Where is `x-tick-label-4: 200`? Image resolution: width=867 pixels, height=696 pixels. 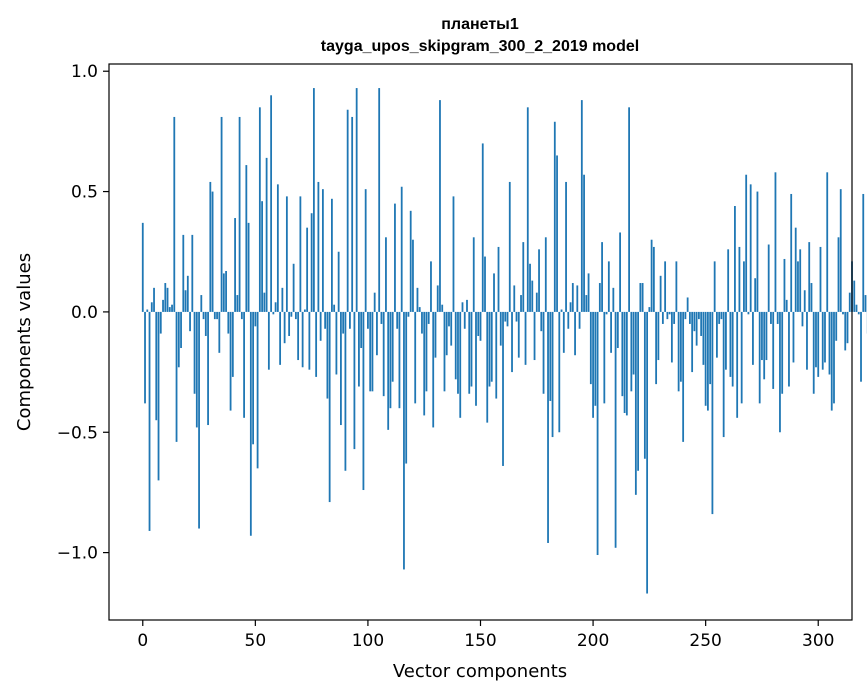 x-tick-label-4: 200 is located at coordinates (593, 641).